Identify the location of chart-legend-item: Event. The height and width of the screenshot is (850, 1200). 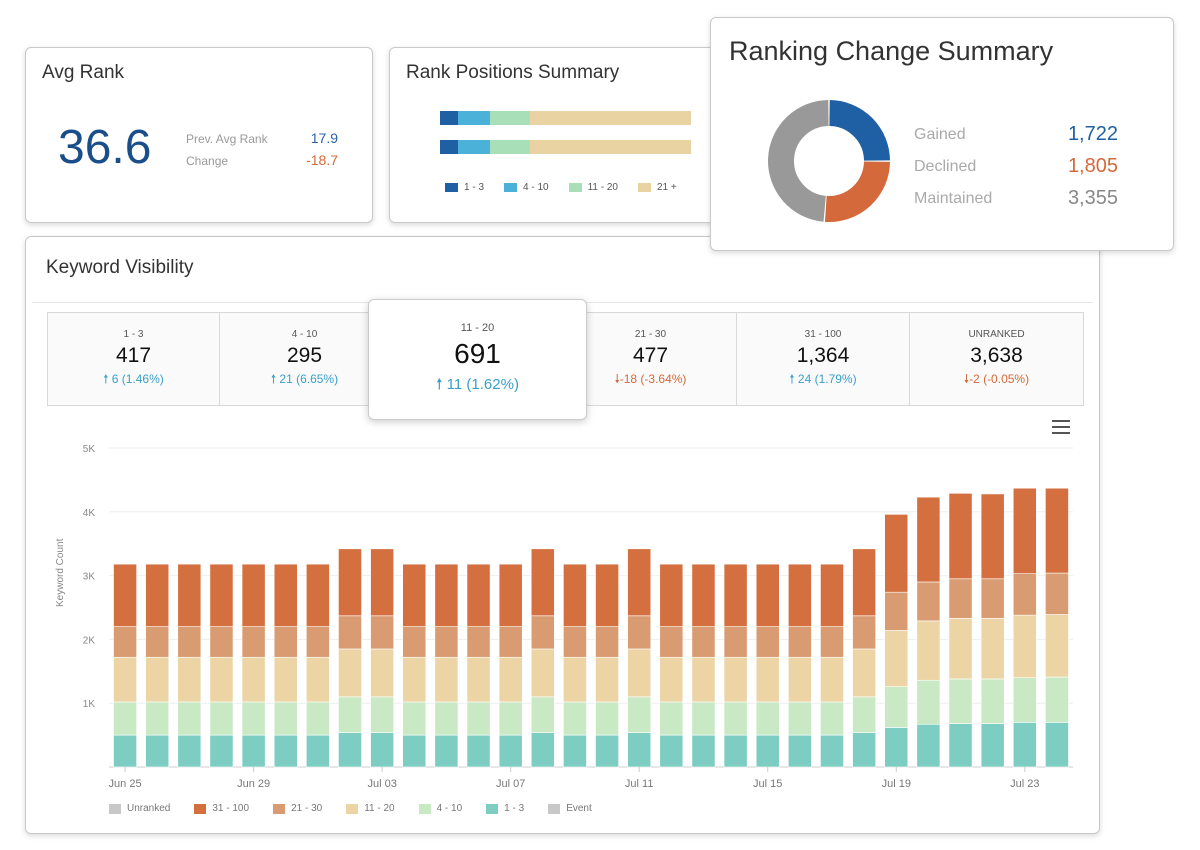
(570, 808).